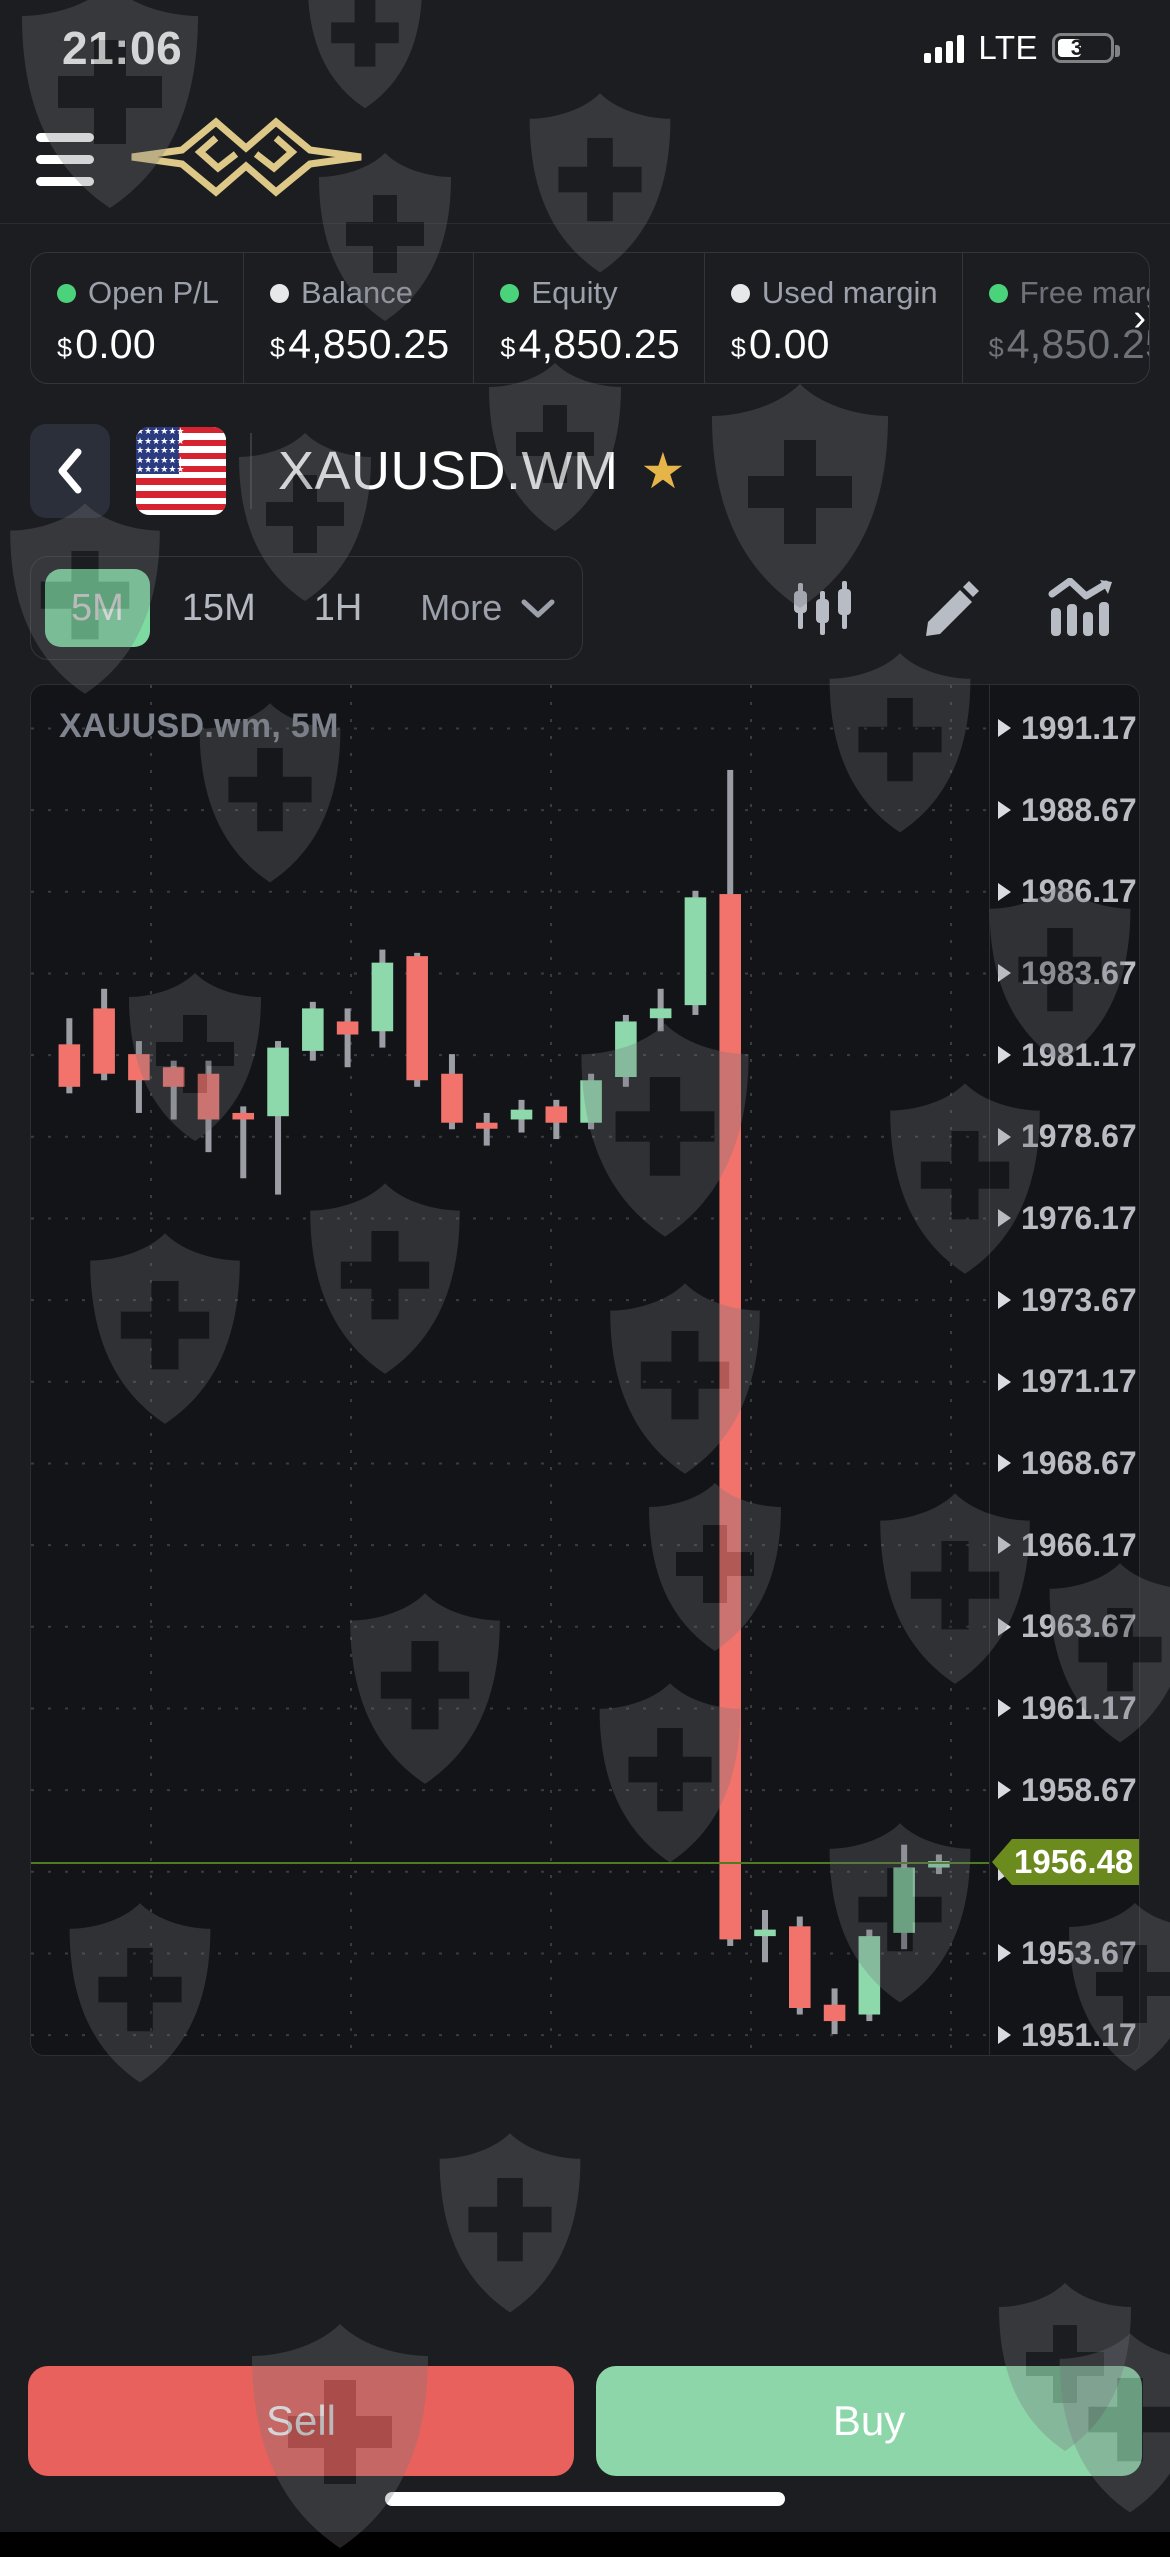  Describe the element at coordinates (357, 292) in the screenshot. I see `account-cell-label: Balance` at that location.